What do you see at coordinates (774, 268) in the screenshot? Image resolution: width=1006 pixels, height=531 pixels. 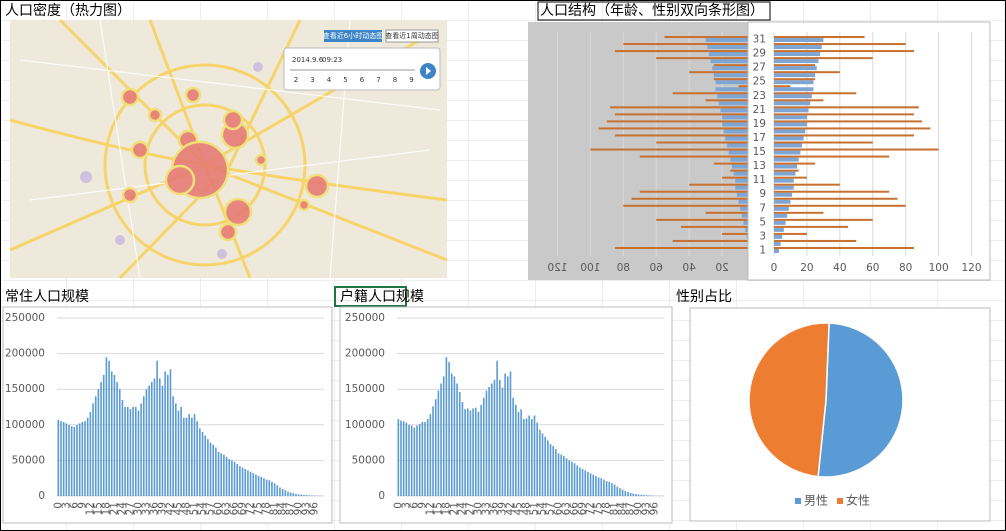 I see `x-tick-label: 0` at bounding box center [774, 268].